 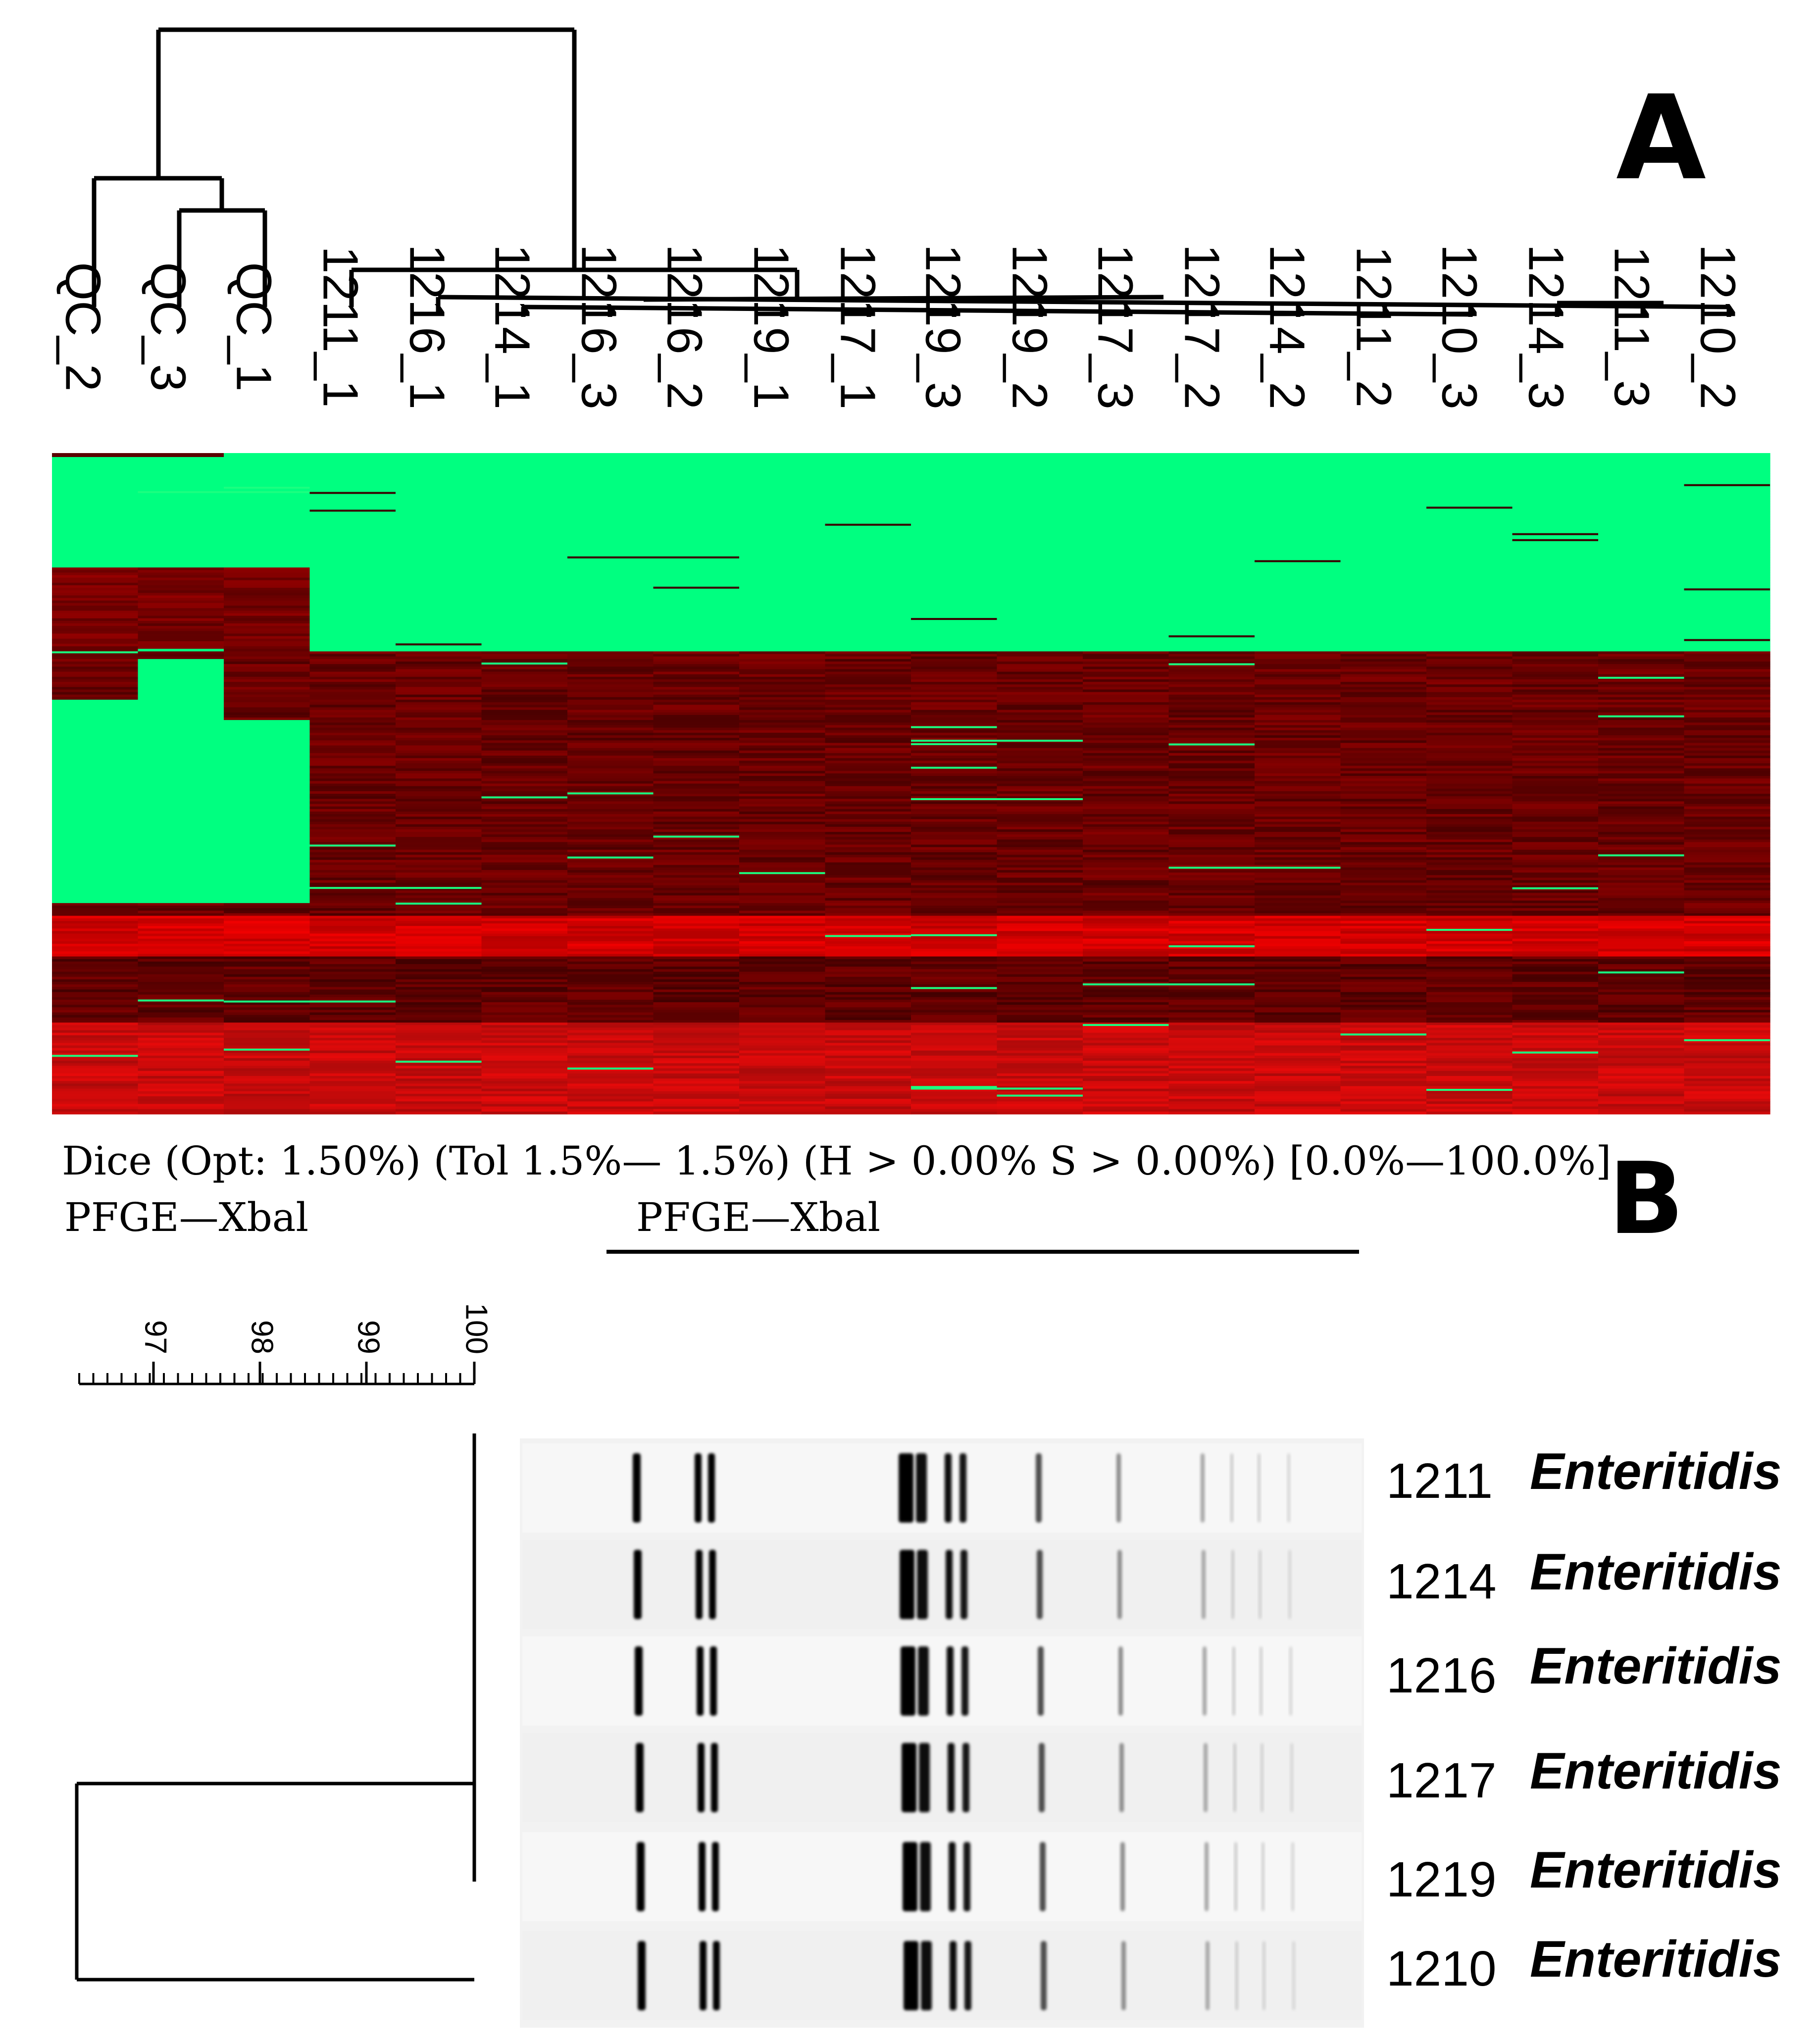 What do you see at coordinates (599, 326) in the screenshot?
I see `column-label-1216-3: 1216_3` at bounding box center [599, 326].